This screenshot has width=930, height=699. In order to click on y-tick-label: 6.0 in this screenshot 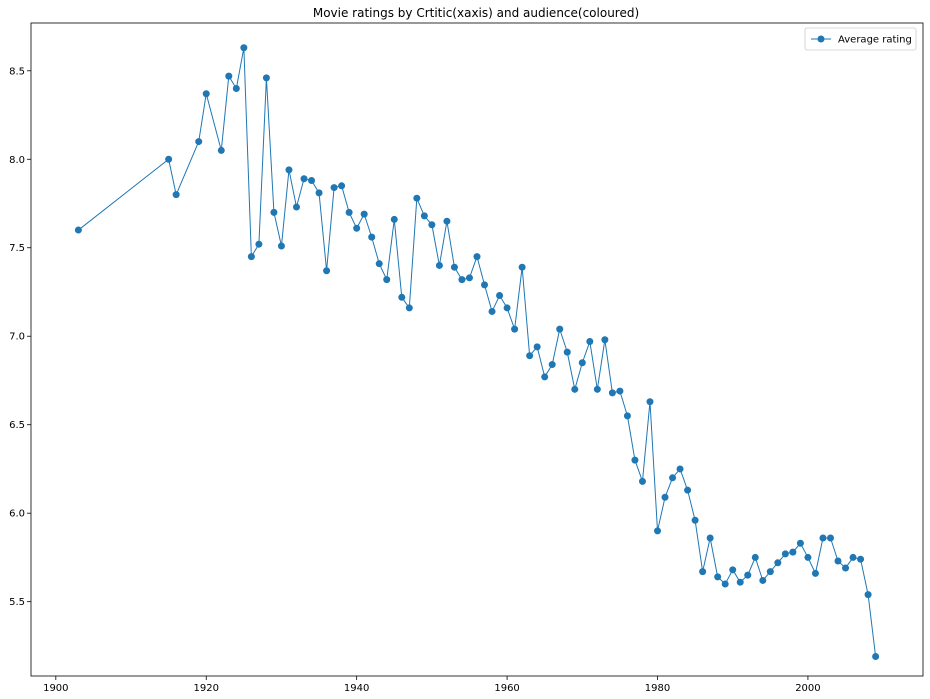, I will do `click(17, 514)`.